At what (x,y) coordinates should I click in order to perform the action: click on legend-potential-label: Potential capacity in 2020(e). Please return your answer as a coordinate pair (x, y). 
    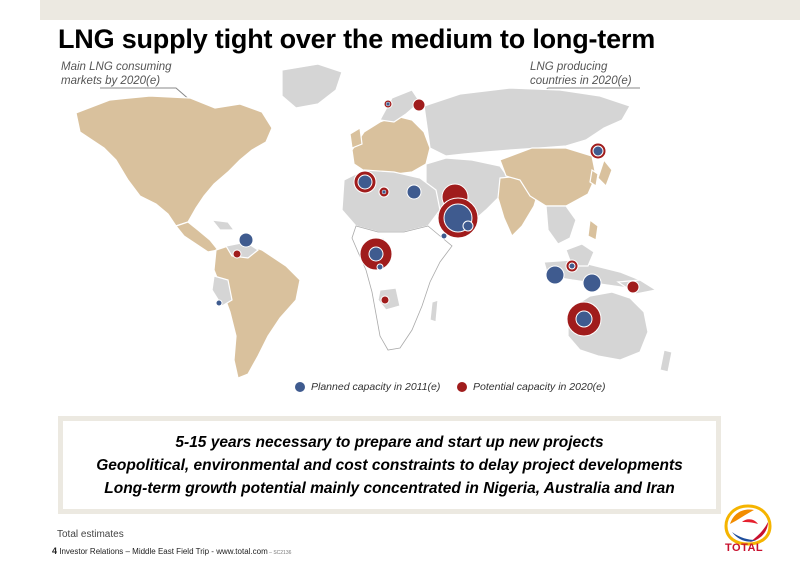
    Looking at the image, I should click on (539, 387).